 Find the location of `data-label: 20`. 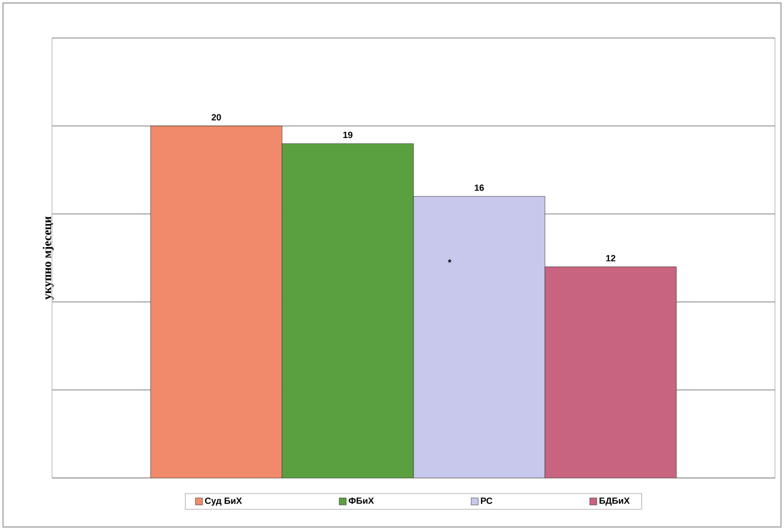

data-label: 20 is located at coordinates (216, 117).